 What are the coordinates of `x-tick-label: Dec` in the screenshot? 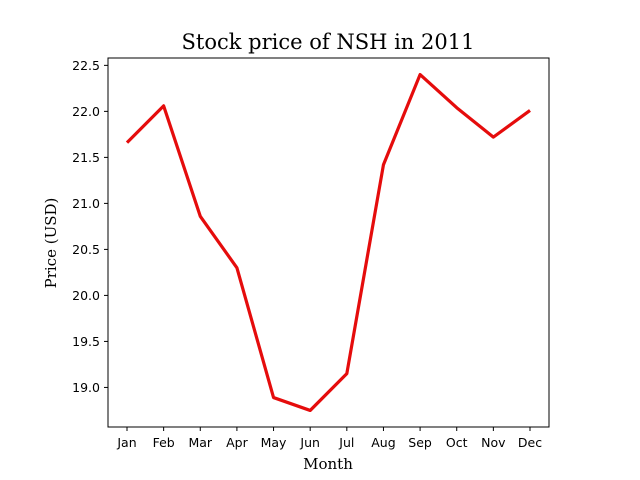 It's located at (530, 442).